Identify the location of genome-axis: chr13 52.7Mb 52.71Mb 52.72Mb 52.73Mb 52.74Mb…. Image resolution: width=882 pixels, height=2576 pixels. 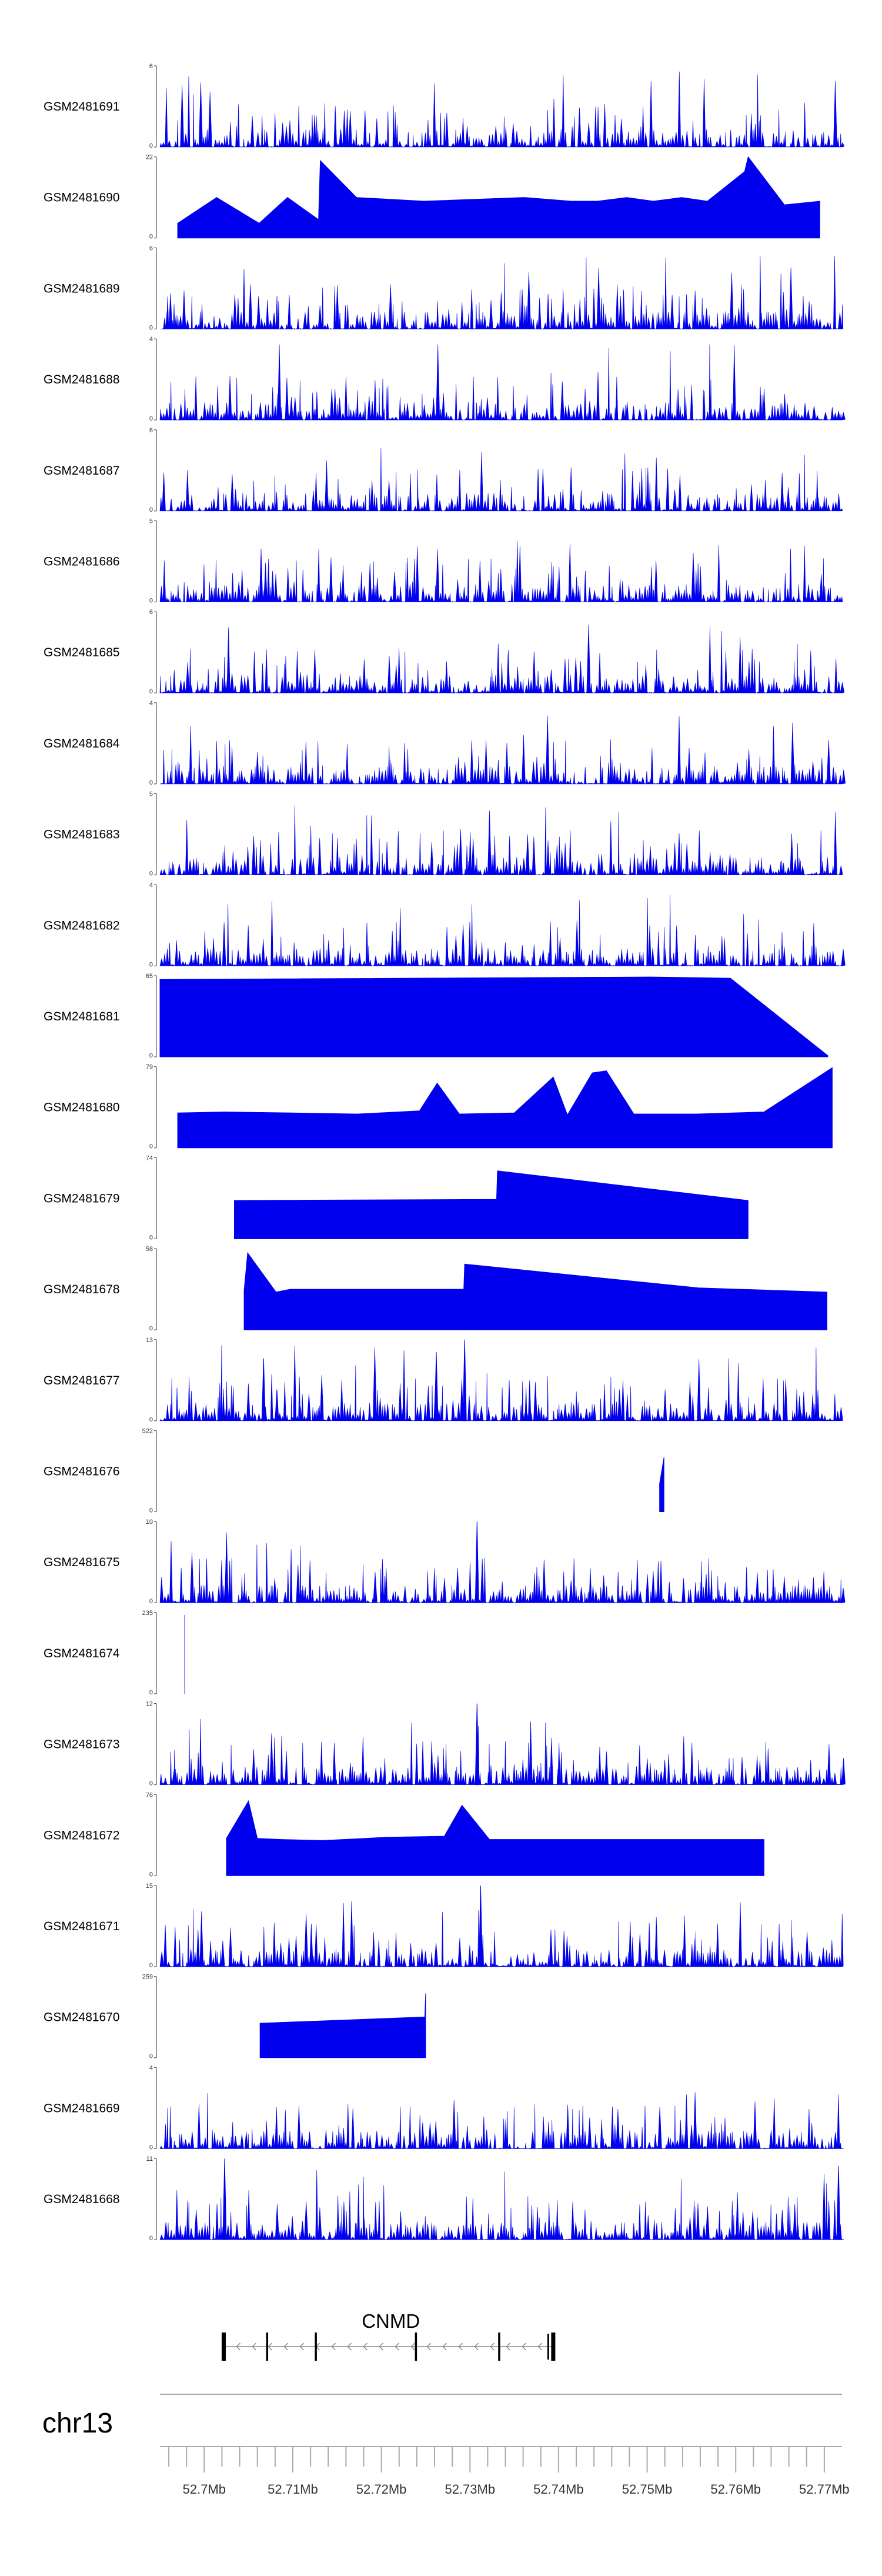
(446, 2445).